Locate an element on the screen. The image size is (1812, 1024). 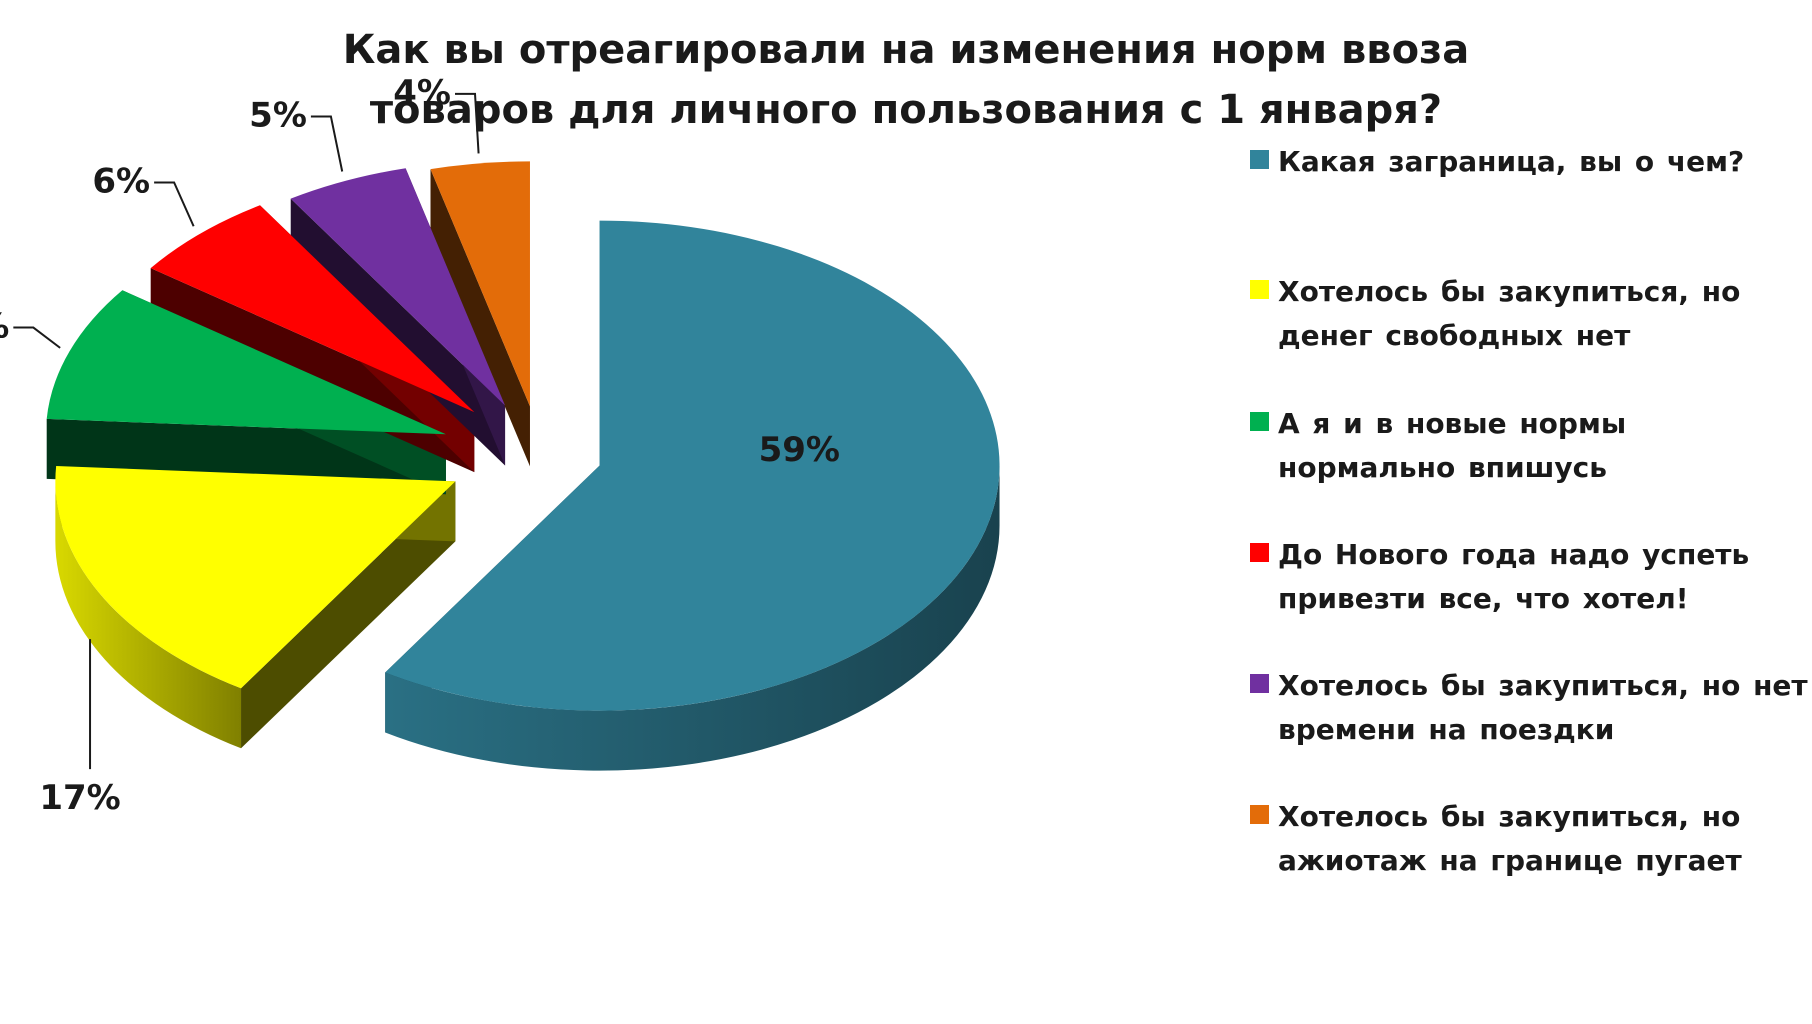
legend-item-abroad: Какая заграница, вы о чем? is located at coordinates (1529, 162).